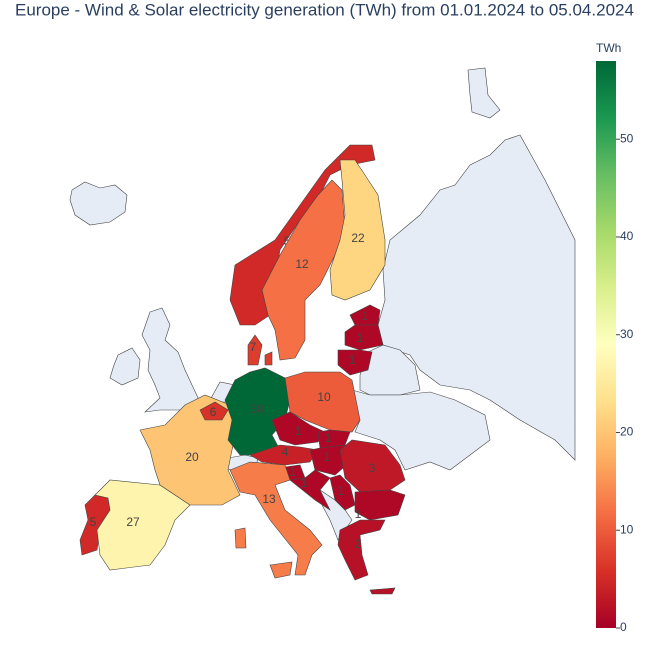  I want to click on svalbard, so click(484, 93).